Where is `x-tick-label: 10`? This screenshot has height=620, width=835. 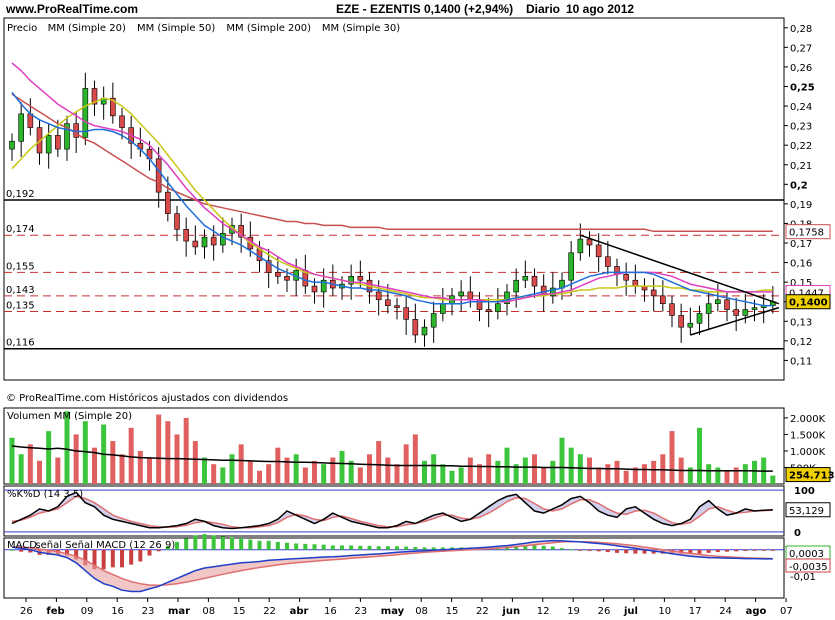 x-tick-label: 10 is located at coordinates (664, 611).